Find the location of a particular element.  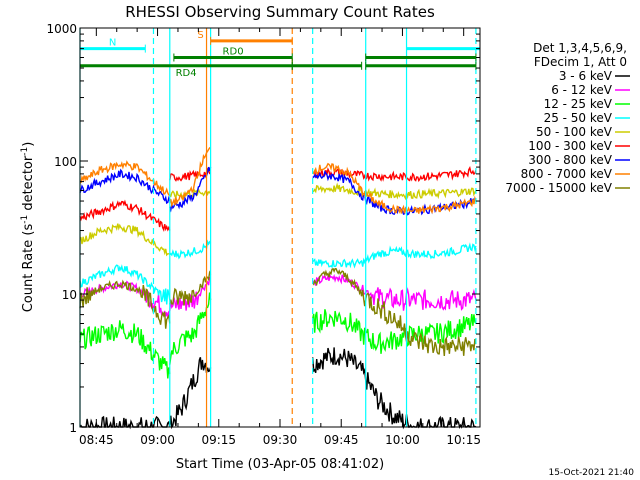

y-axis-label: Count Rate (s-1 detector-1) is located at coordinates (28, 227).